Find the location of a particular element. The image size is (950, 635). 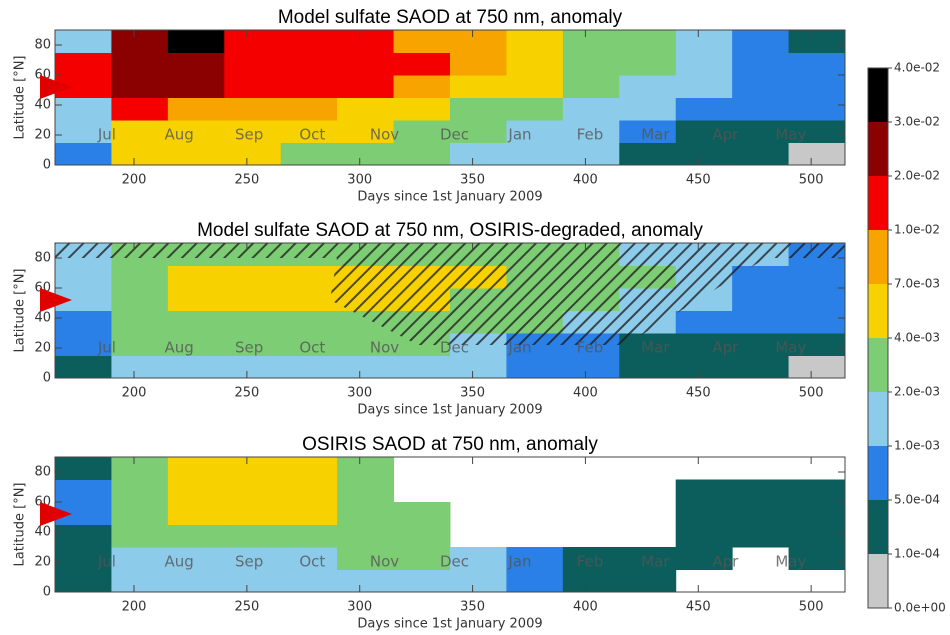

colorbar-label: 1.0e-03 is located at coordinates (917, 446).